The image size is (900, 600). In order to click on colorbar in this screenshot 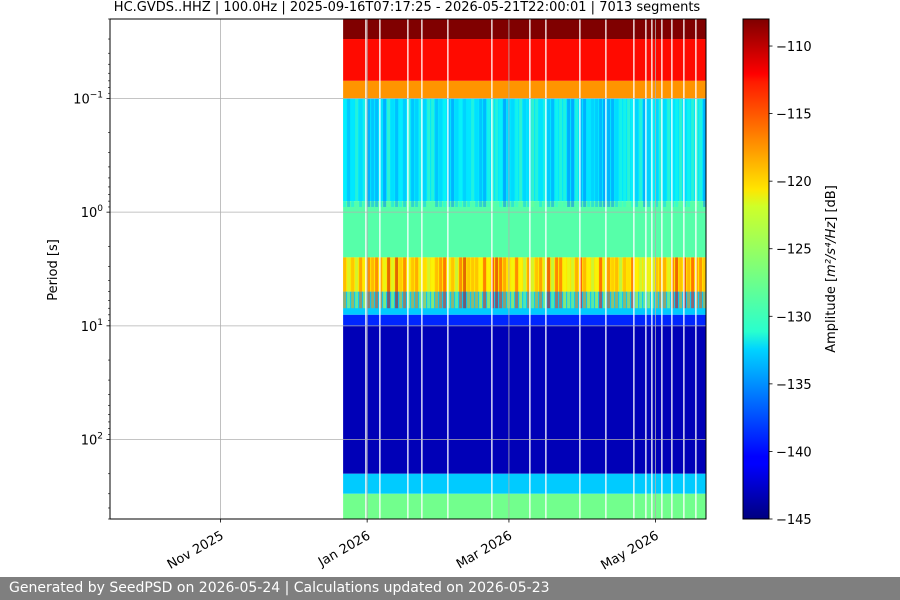, I will do `click(756, 269)`.